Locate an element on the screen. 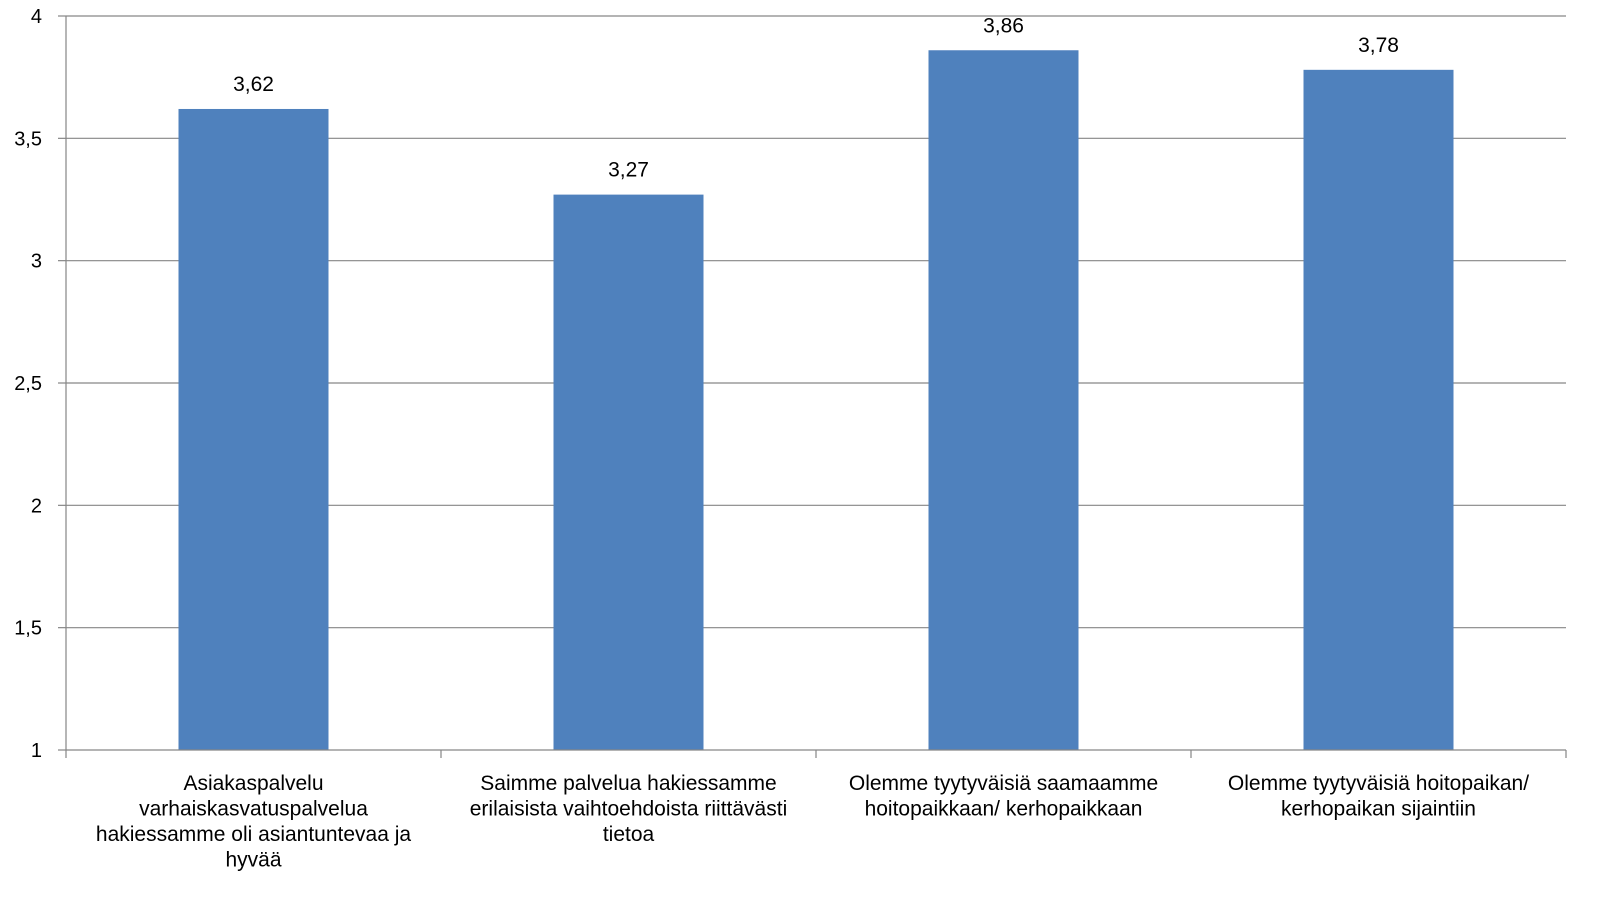 This screenshot has width=1618, height=918. data-label: 3,86 is located at coordinates (1003, 25).